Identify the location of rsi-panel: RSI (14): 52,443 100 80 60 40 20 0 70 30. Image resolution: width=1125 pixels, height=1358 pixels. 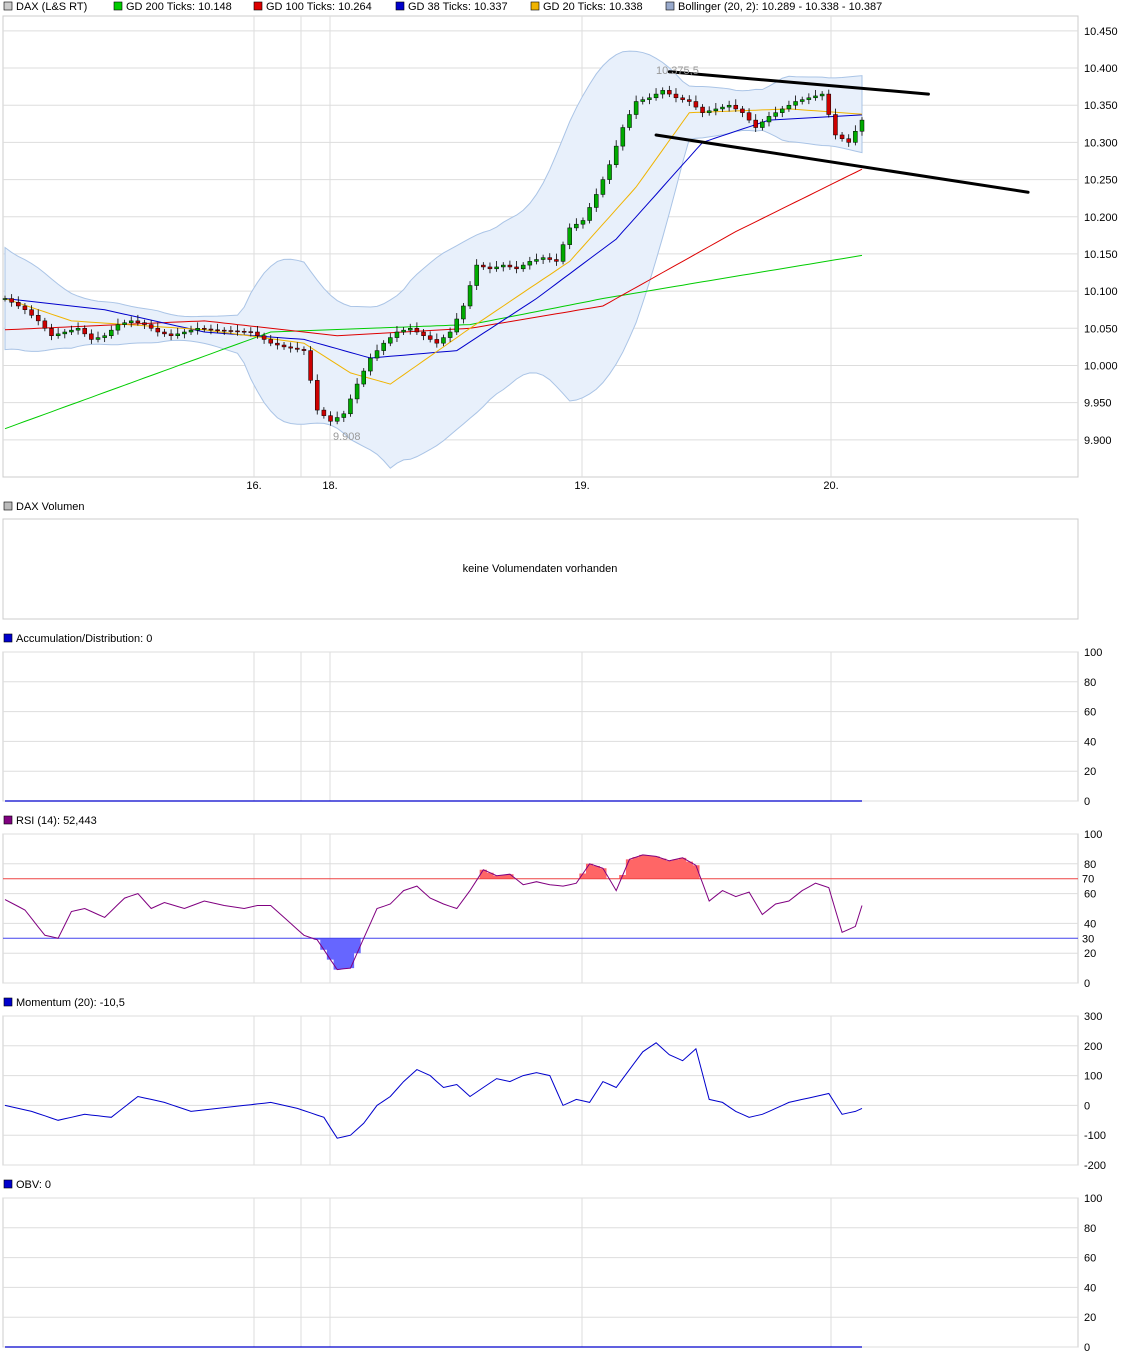
(552, 902).